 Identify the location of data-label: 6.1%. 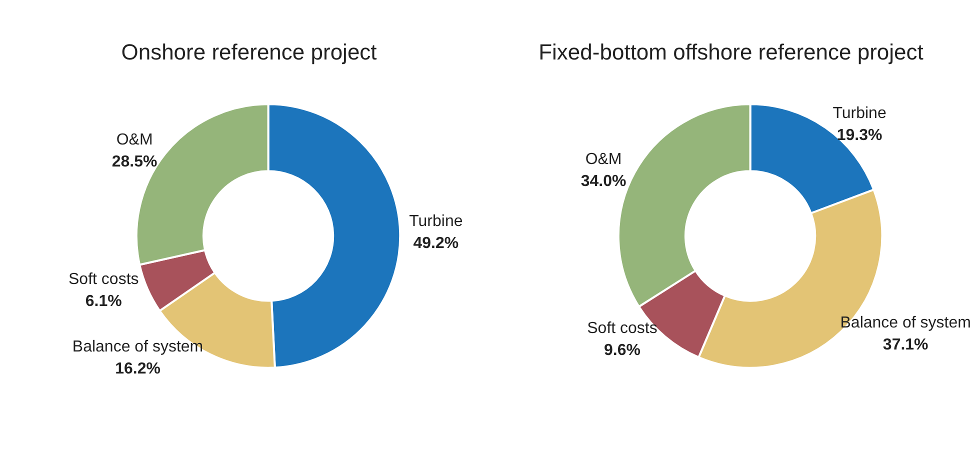
(103, 301).